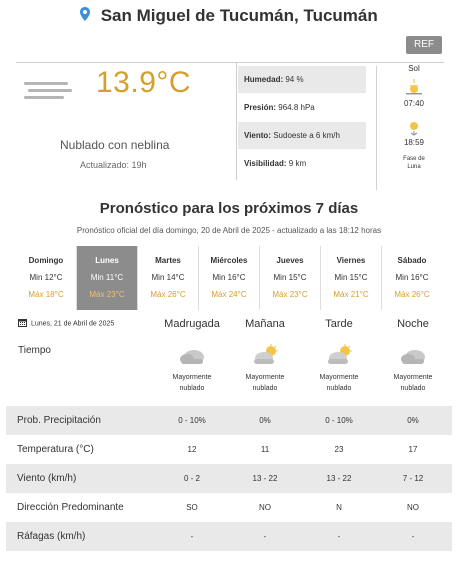 The width and height of the screenshot is (458, 564). I want to click on weather-noche: Mayormente nublado, so click(413, 369).